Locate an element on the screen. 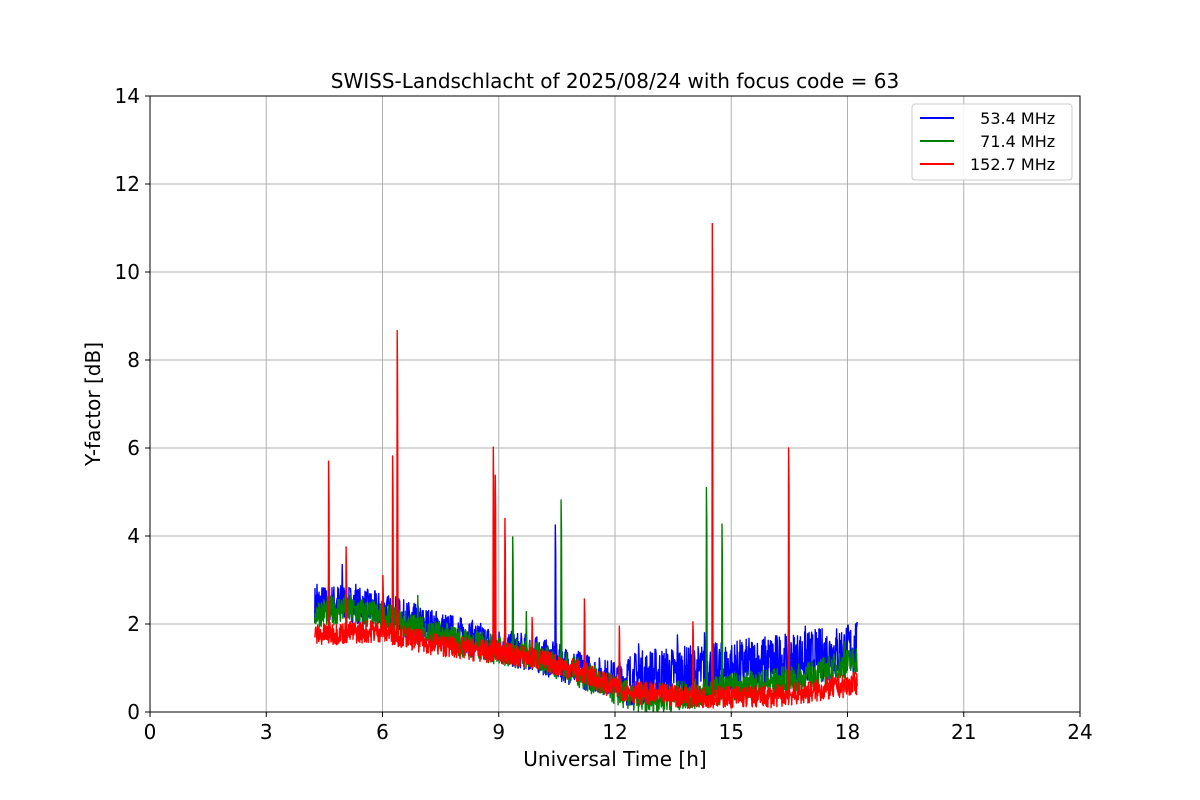 The height and width of the screenshot is (800, 1200). legend-entry: 71.4 MHz is located at coordinates (1012, 141).